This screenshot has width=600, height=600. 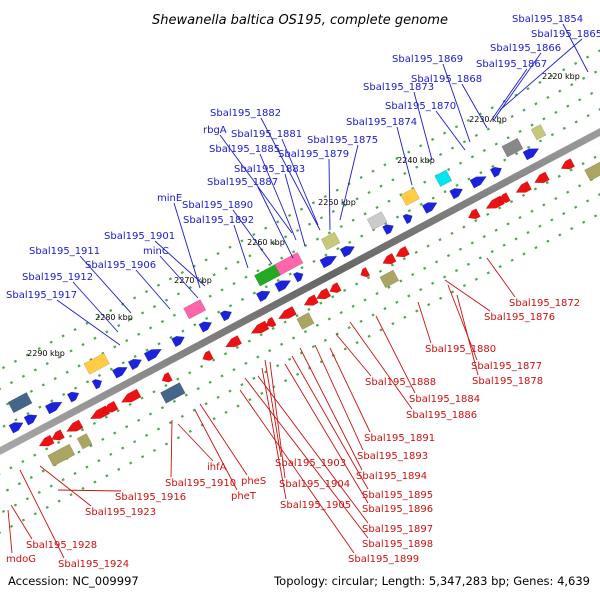 I want to click on gene-label: Sbal195_1882, so click(x=245, y=113).